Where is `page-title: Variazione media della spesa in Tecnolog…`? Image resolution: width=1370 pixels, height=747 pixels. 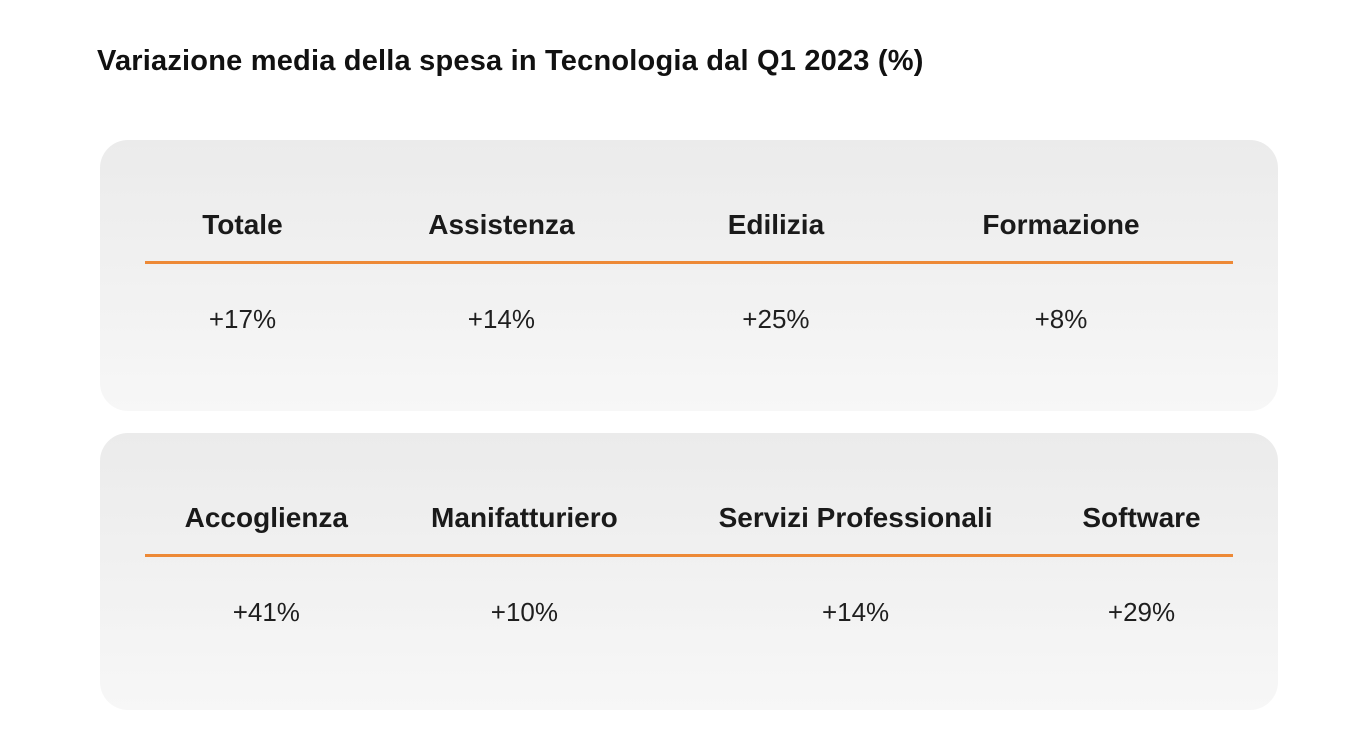 page-title: Variazione media della spesa in Tecnolog… is located at coordinates (510, 61).